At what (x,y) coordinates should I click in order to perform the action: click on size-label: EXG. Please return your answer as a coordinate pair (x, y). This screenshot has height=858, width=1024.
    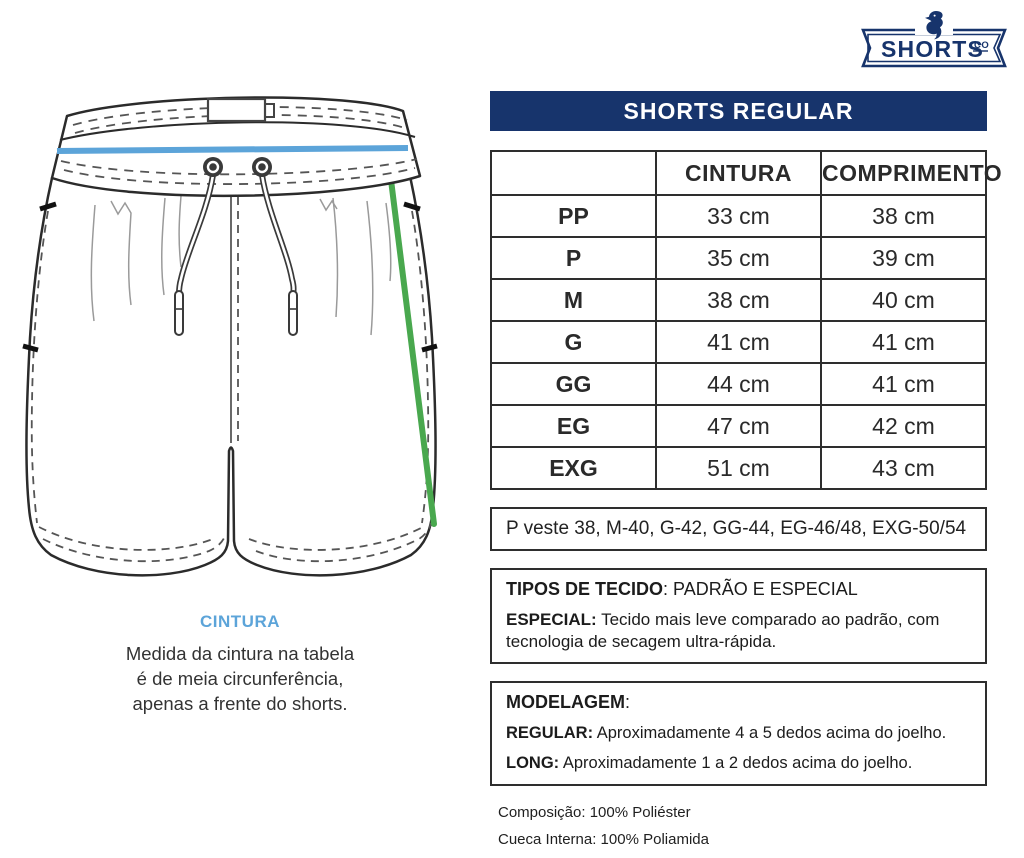
    Looking at the image, I should click on (573, 468).